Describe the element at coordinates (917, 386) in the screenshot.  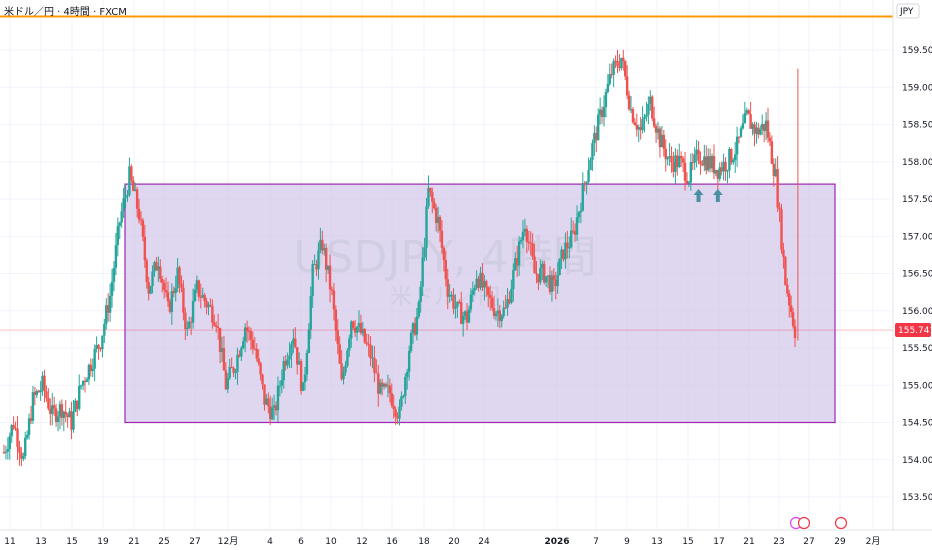
I see `price-tick-label: 155.000` at that location.